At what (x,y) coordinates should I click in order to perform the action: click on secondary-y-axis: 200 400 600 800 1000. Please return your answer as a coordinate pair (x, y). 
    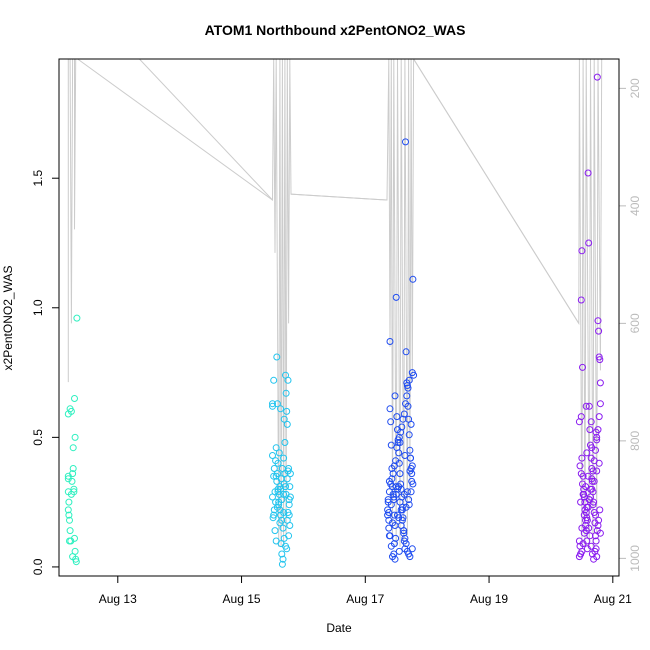
    Looking at the image, I should click on (630, 325).